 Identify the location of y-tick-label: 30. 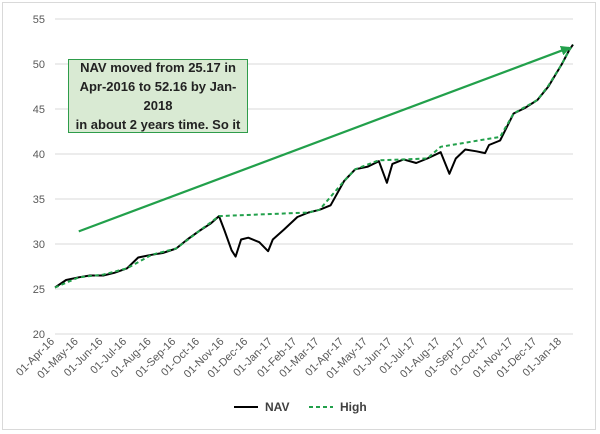
(39, 245).